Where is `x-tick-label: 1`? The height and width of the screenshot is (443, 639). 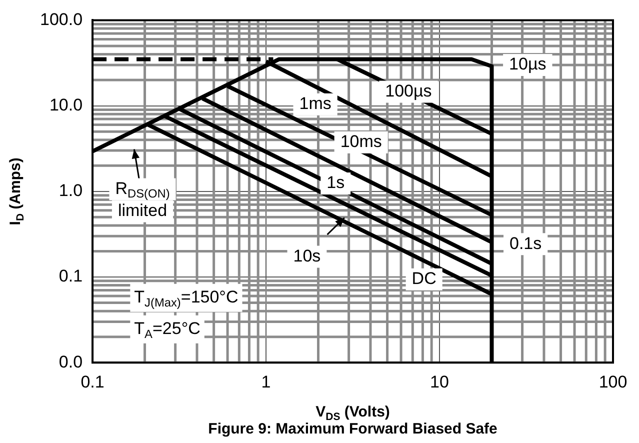 x-tick-label: 1 is located at coordinates (266, 382).